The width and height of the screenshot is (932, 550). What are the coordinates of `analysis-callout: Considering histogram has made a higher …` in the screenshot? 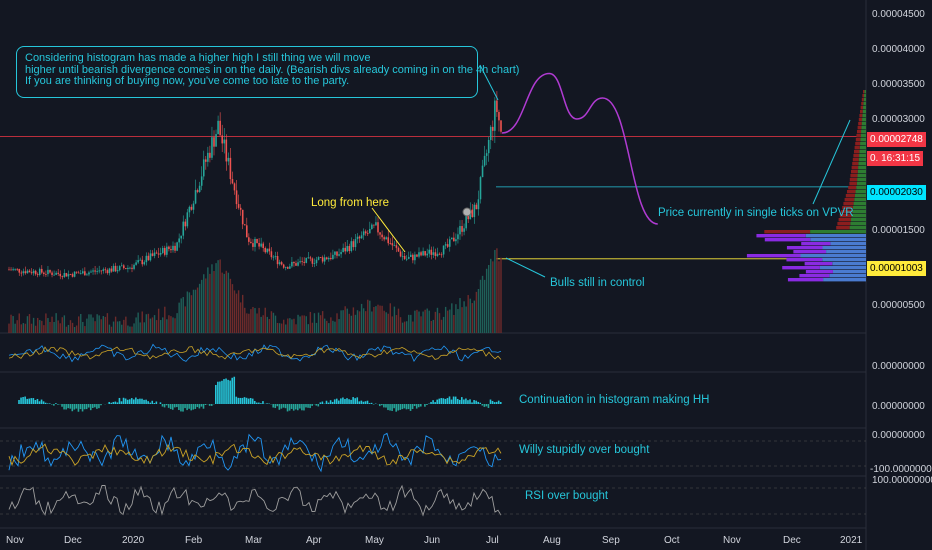 It's located at (267, 72).